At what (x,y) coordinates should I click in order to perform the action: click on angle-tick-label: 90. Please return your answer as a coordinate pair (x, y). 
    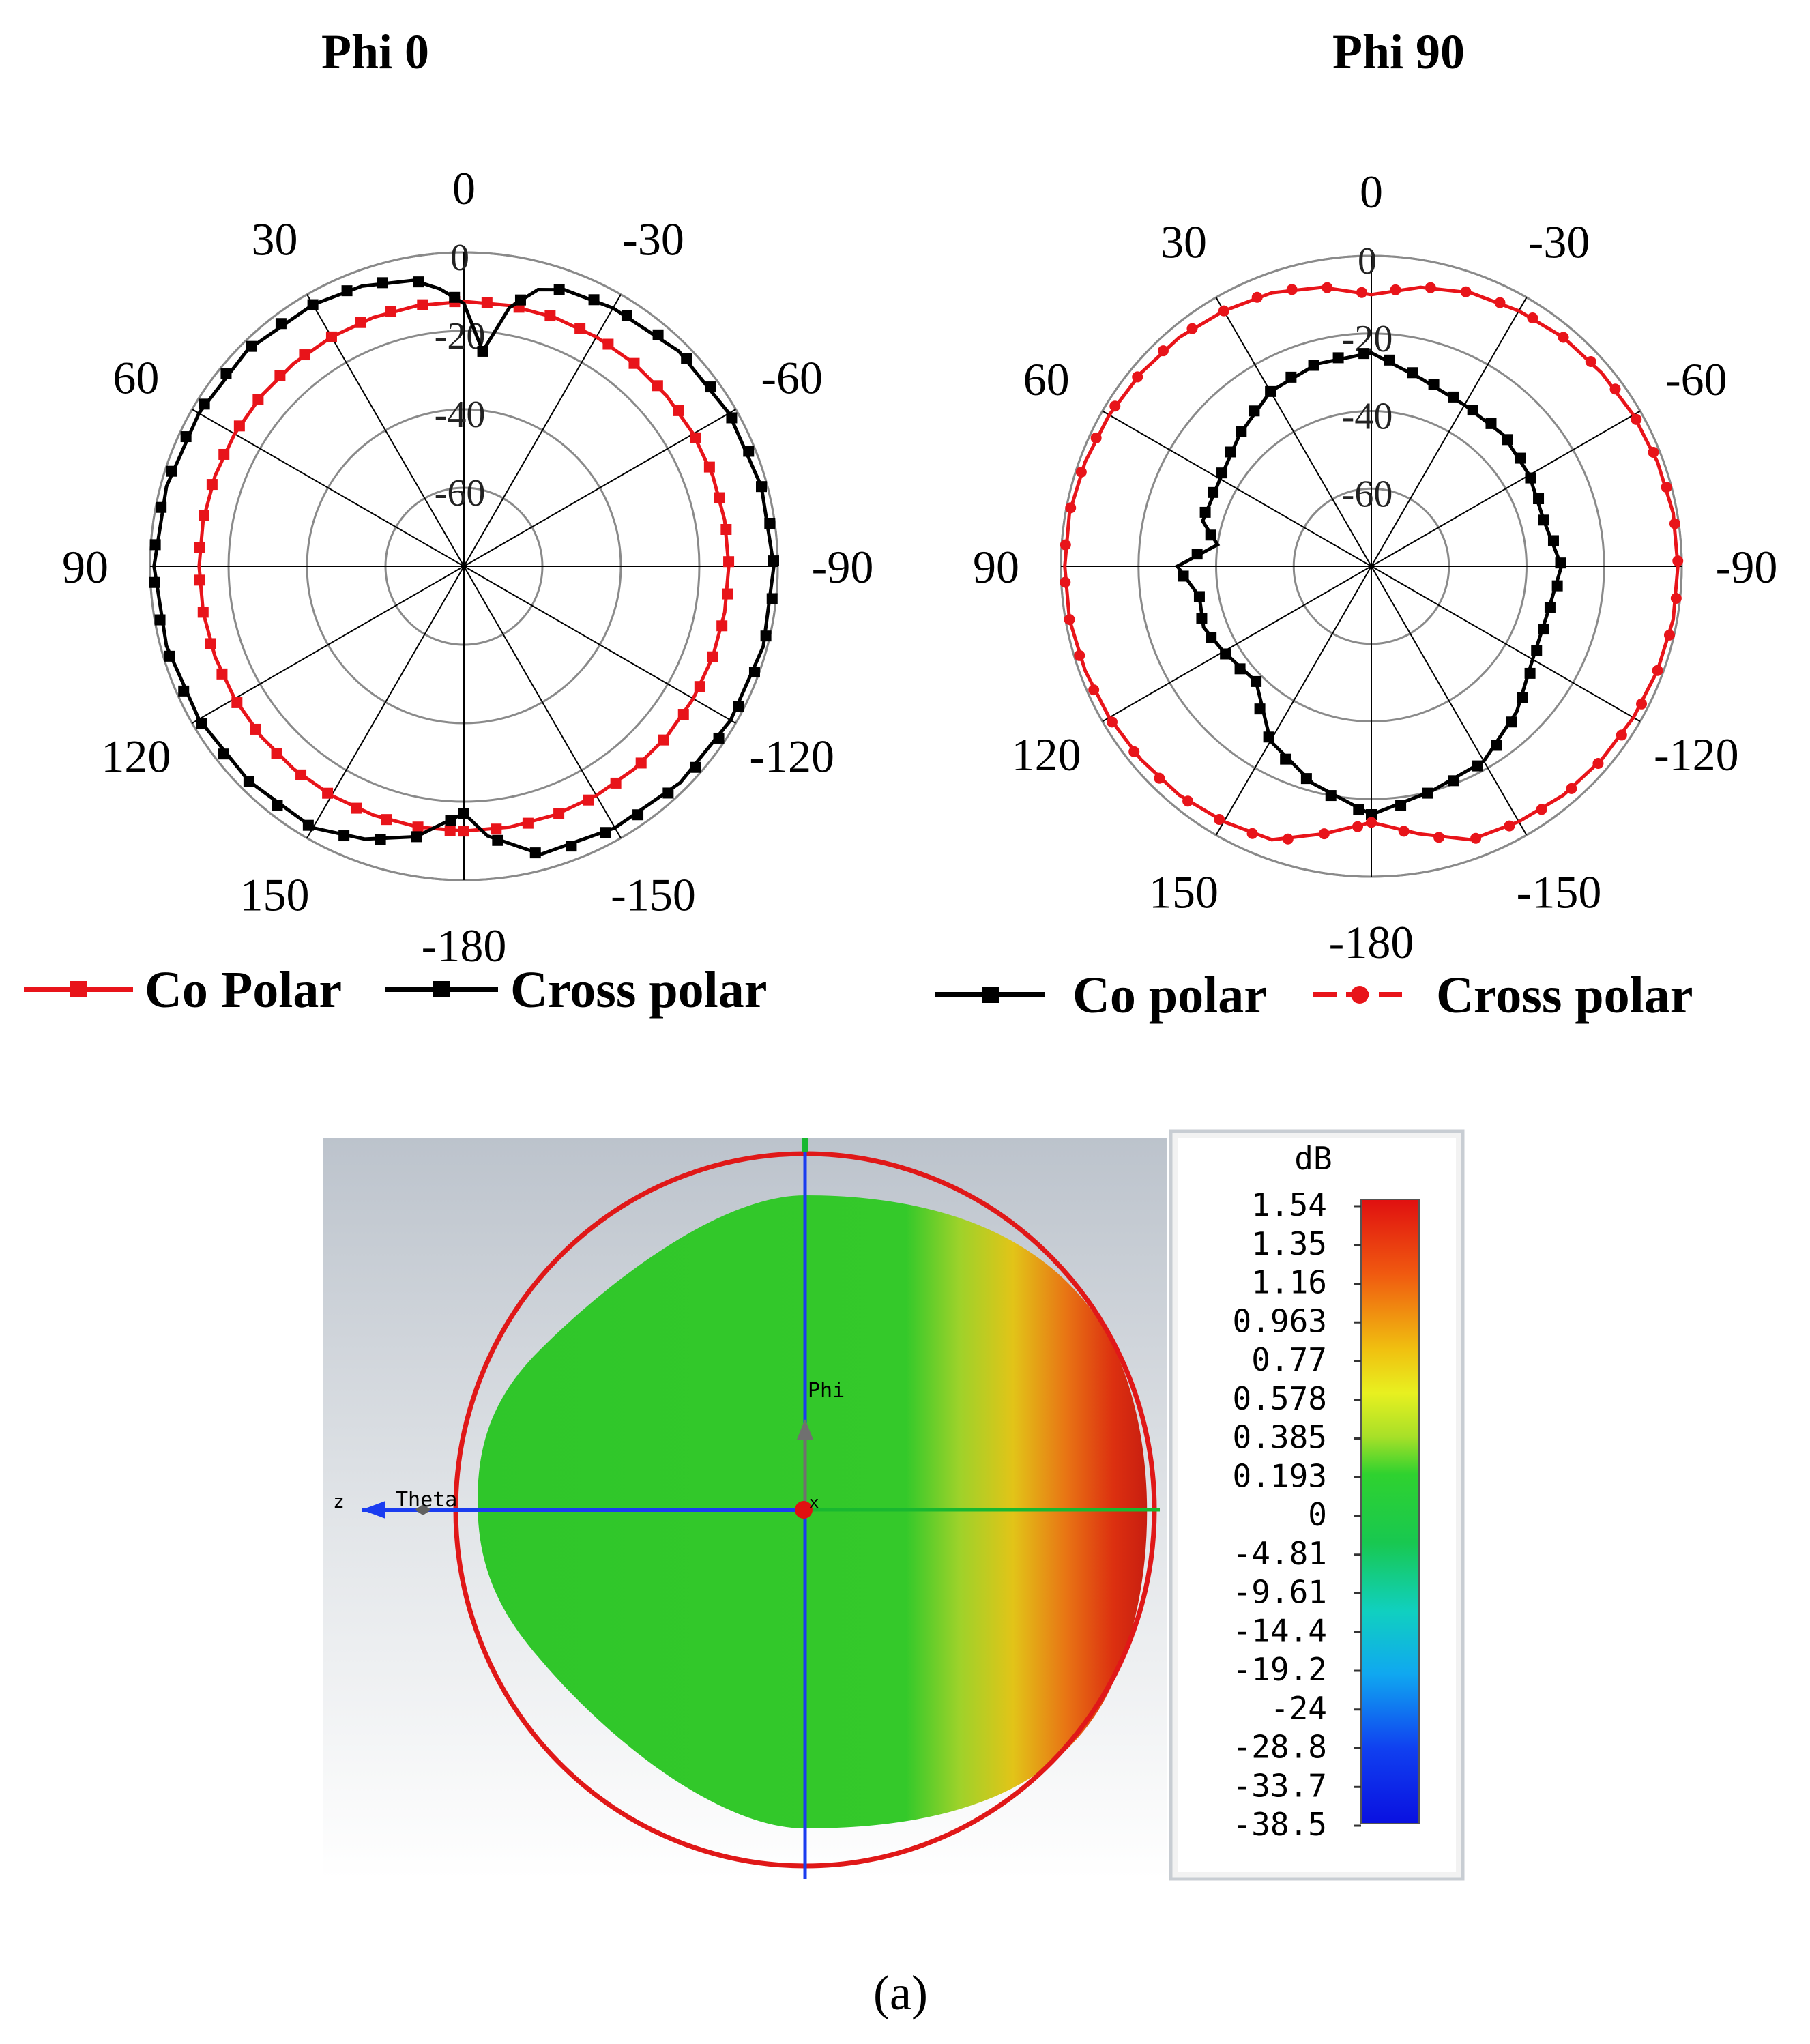
    Looking at the image, I should click on (996, 567).